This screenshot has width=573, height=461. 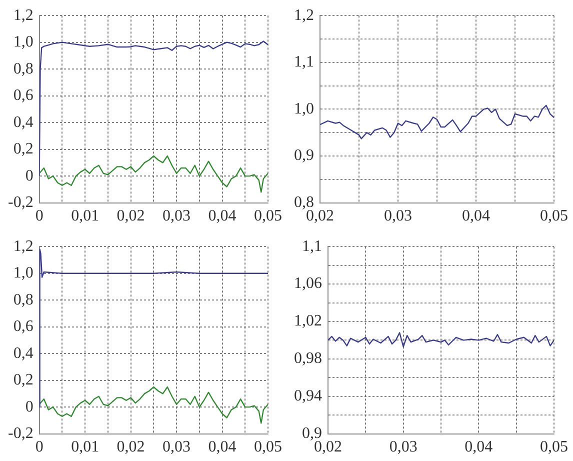 I want to click on y-tick-label: 0,98, so click(x=308, y=358).